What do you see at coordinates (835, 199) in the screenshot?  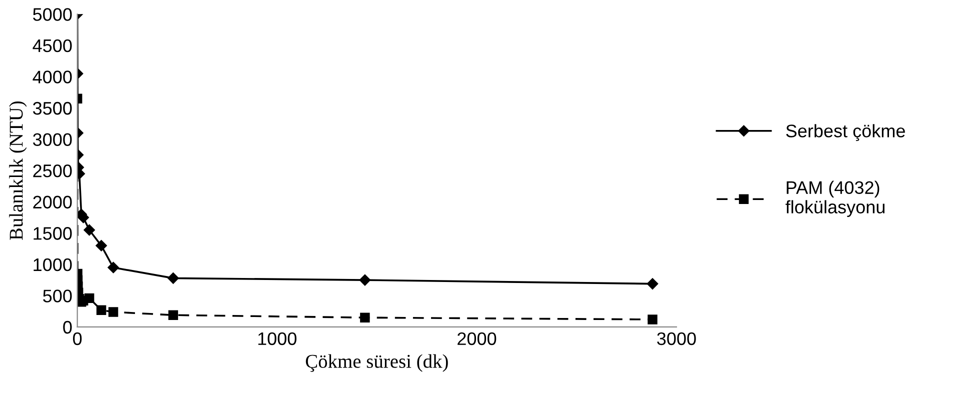 I see `legend-label: PAM (4032) flokülasyonu` at bounding box center [835, 199].